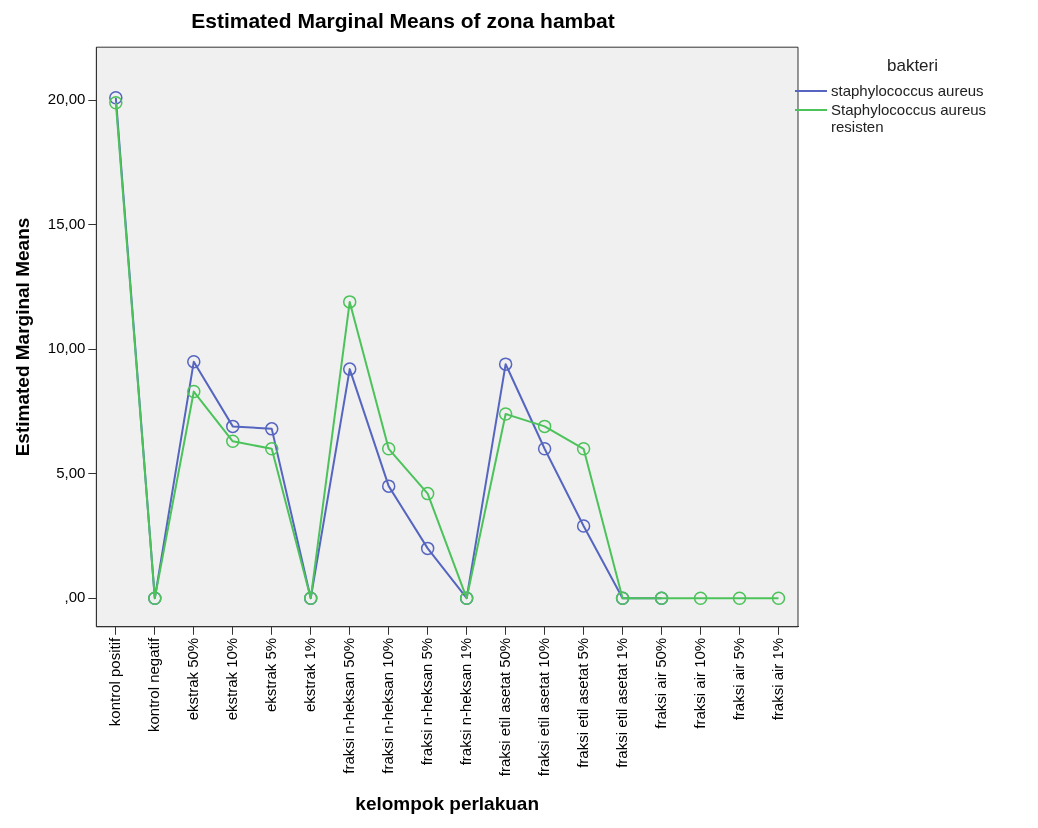 This screenshot has width=1038, height=828. What do you see at coordinates (582, 702) in the screenshot?
I see `x-tick-label: fraksi etil asetat 5%` at bounding box center [582, 702].